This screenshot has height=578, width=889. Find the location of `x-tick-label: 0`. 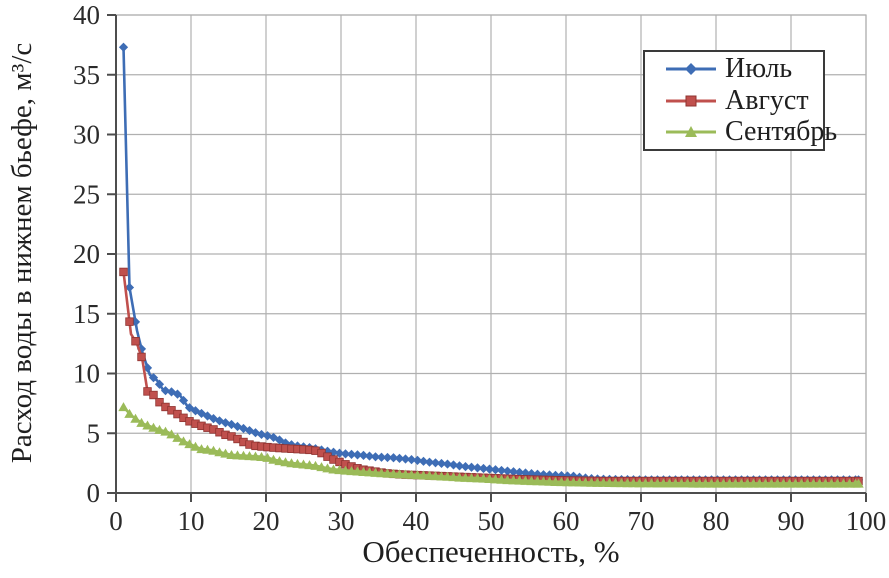

x-tick-label: 0 is located at coordinates (116, 521).